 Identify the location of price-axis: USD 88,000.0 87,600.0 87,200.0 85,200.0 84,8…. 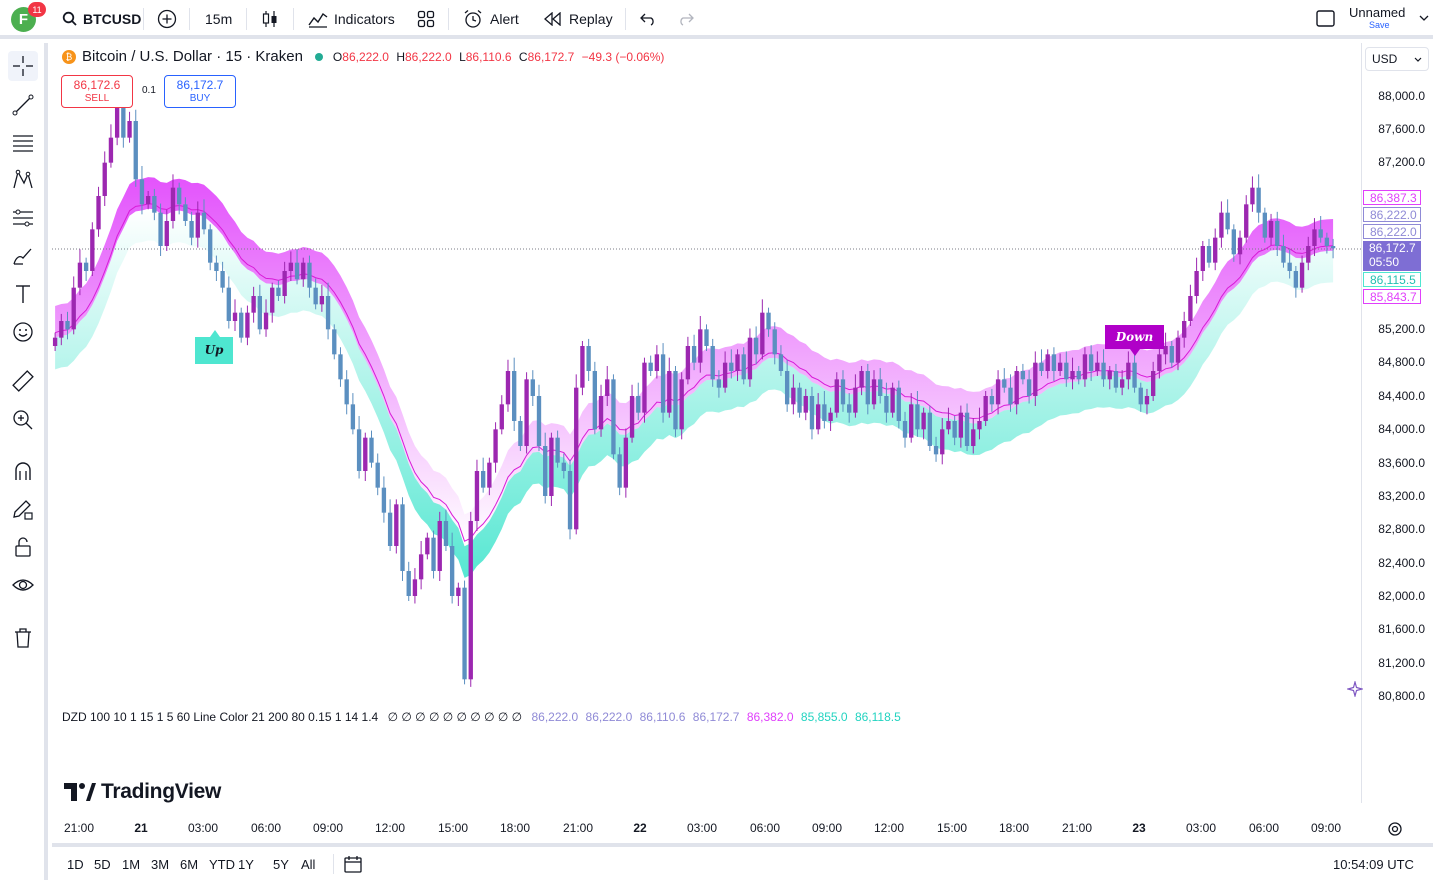
(1397, 423).